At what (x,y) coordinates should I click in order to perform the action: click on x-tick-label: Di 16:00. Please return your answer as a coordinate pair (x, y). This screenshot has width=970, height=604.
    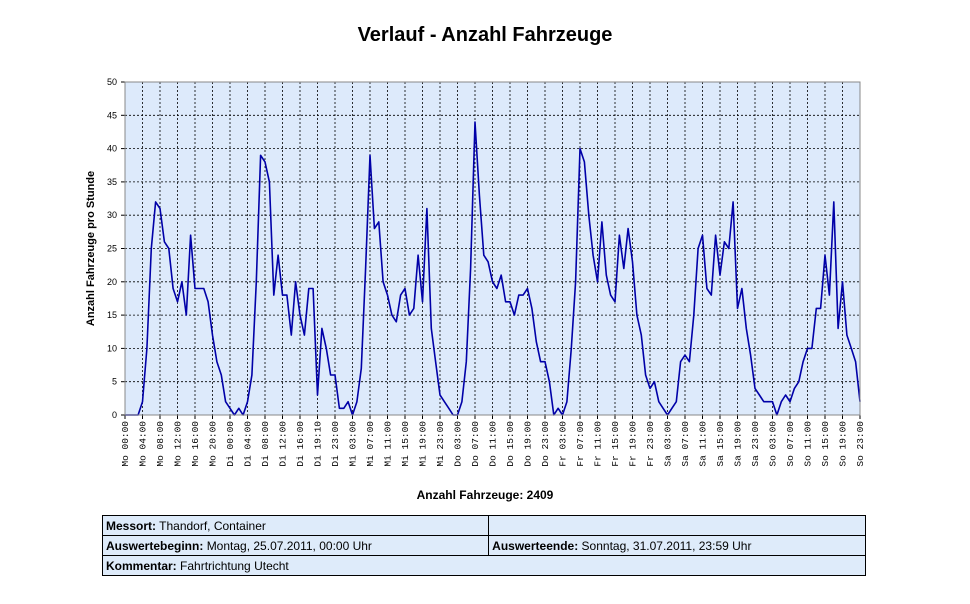
    Looking at the image, I should click on (300, 444).